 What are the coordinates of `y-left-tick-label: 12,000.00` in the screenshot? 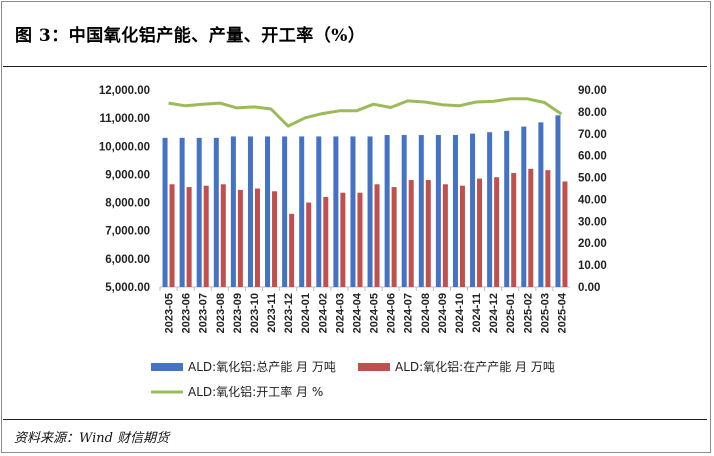 It's located at (124, 91).